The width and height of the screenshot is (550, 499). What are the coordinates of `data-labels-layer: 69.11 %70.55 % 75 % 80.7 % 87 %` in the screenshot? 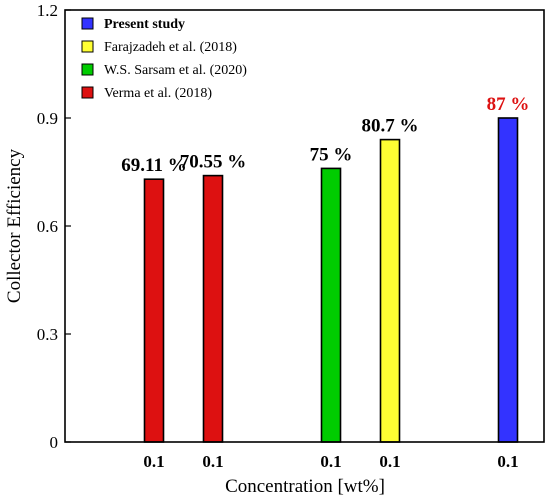 It's located at (325, 135).